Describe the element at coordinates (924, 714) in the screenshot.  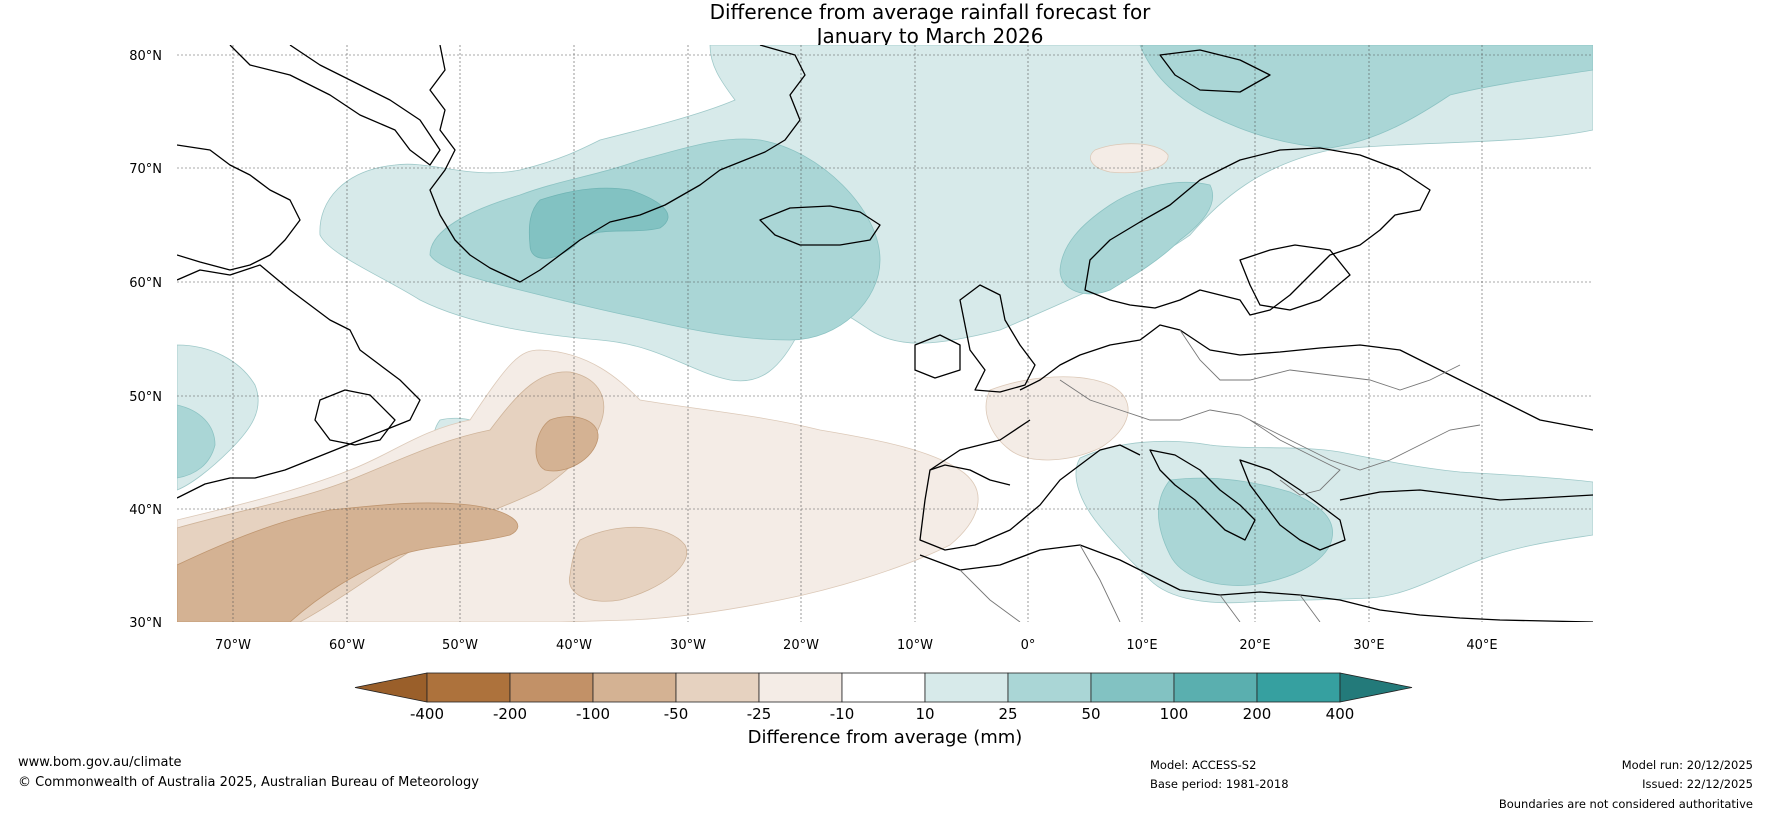
I see `colorbar-tick-label: 10` at that location.